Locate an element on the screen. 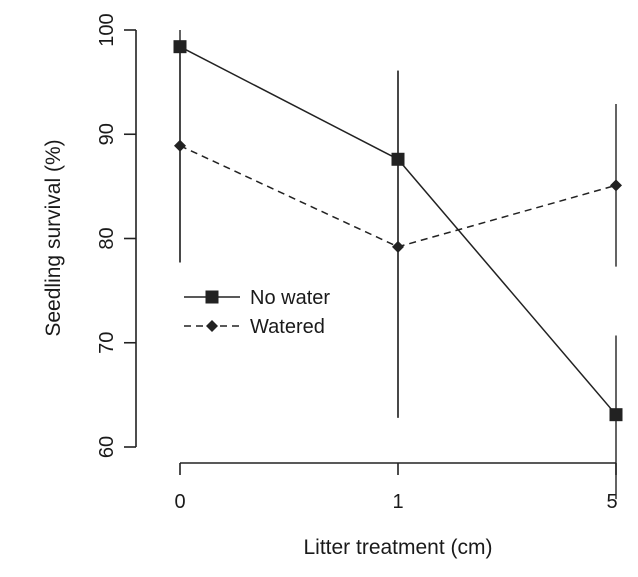 This screenshot has height=577, width=638. legend: No water Watered is located at coordinates (257, 312).